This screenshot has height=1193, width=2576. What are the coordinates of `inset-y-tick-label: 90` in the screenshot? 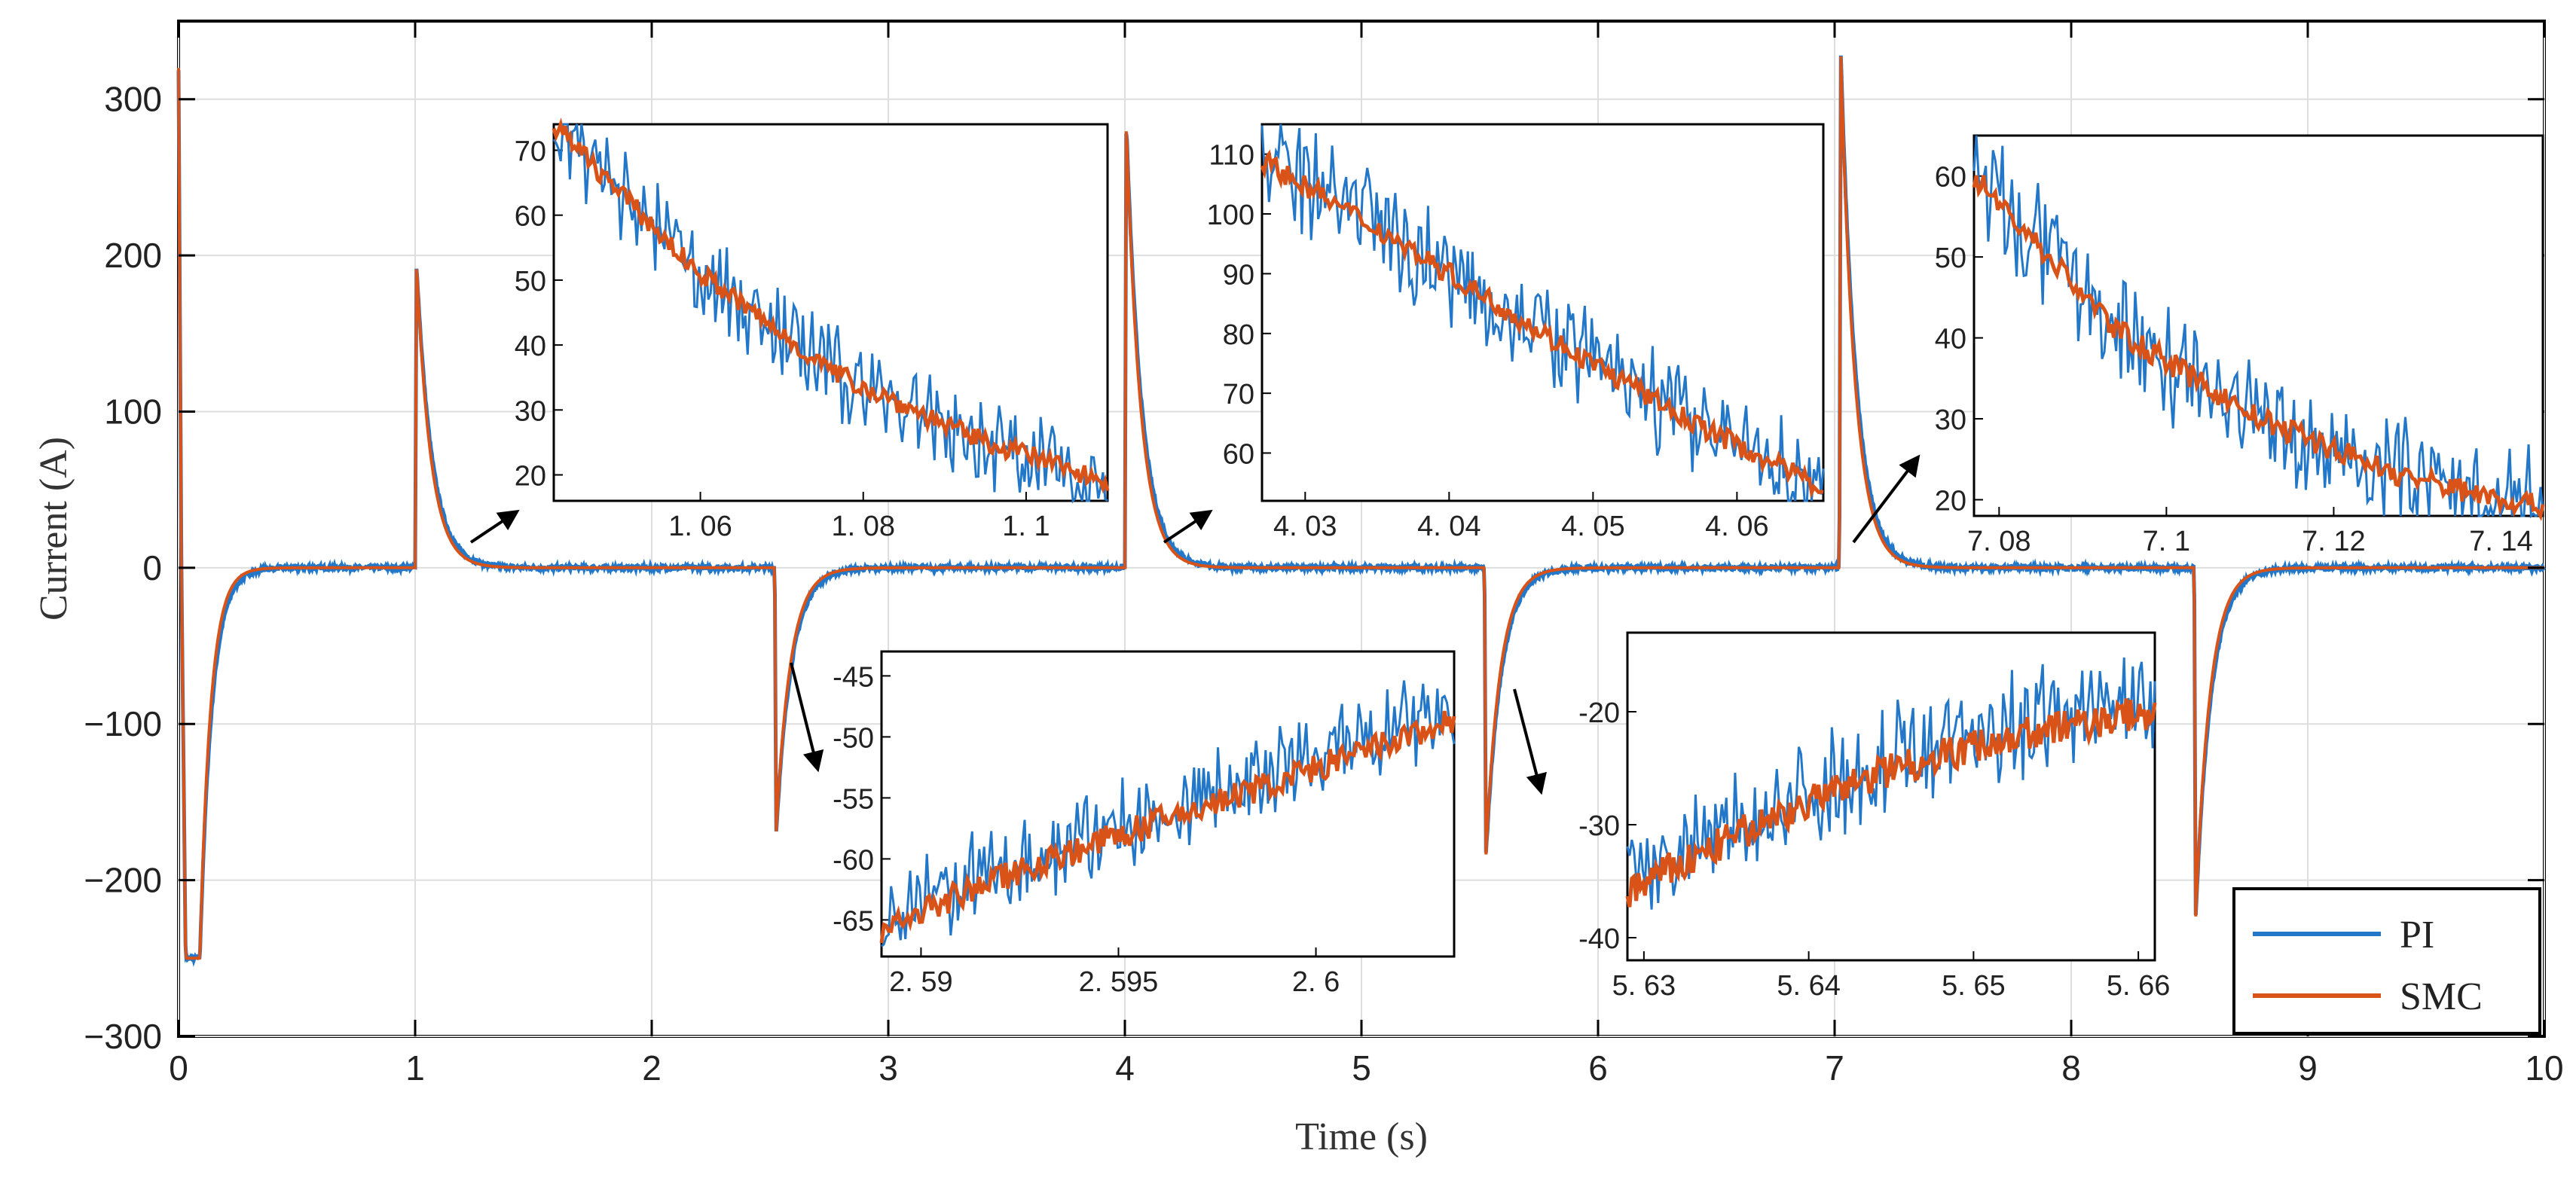 It's located at (1238, 275).